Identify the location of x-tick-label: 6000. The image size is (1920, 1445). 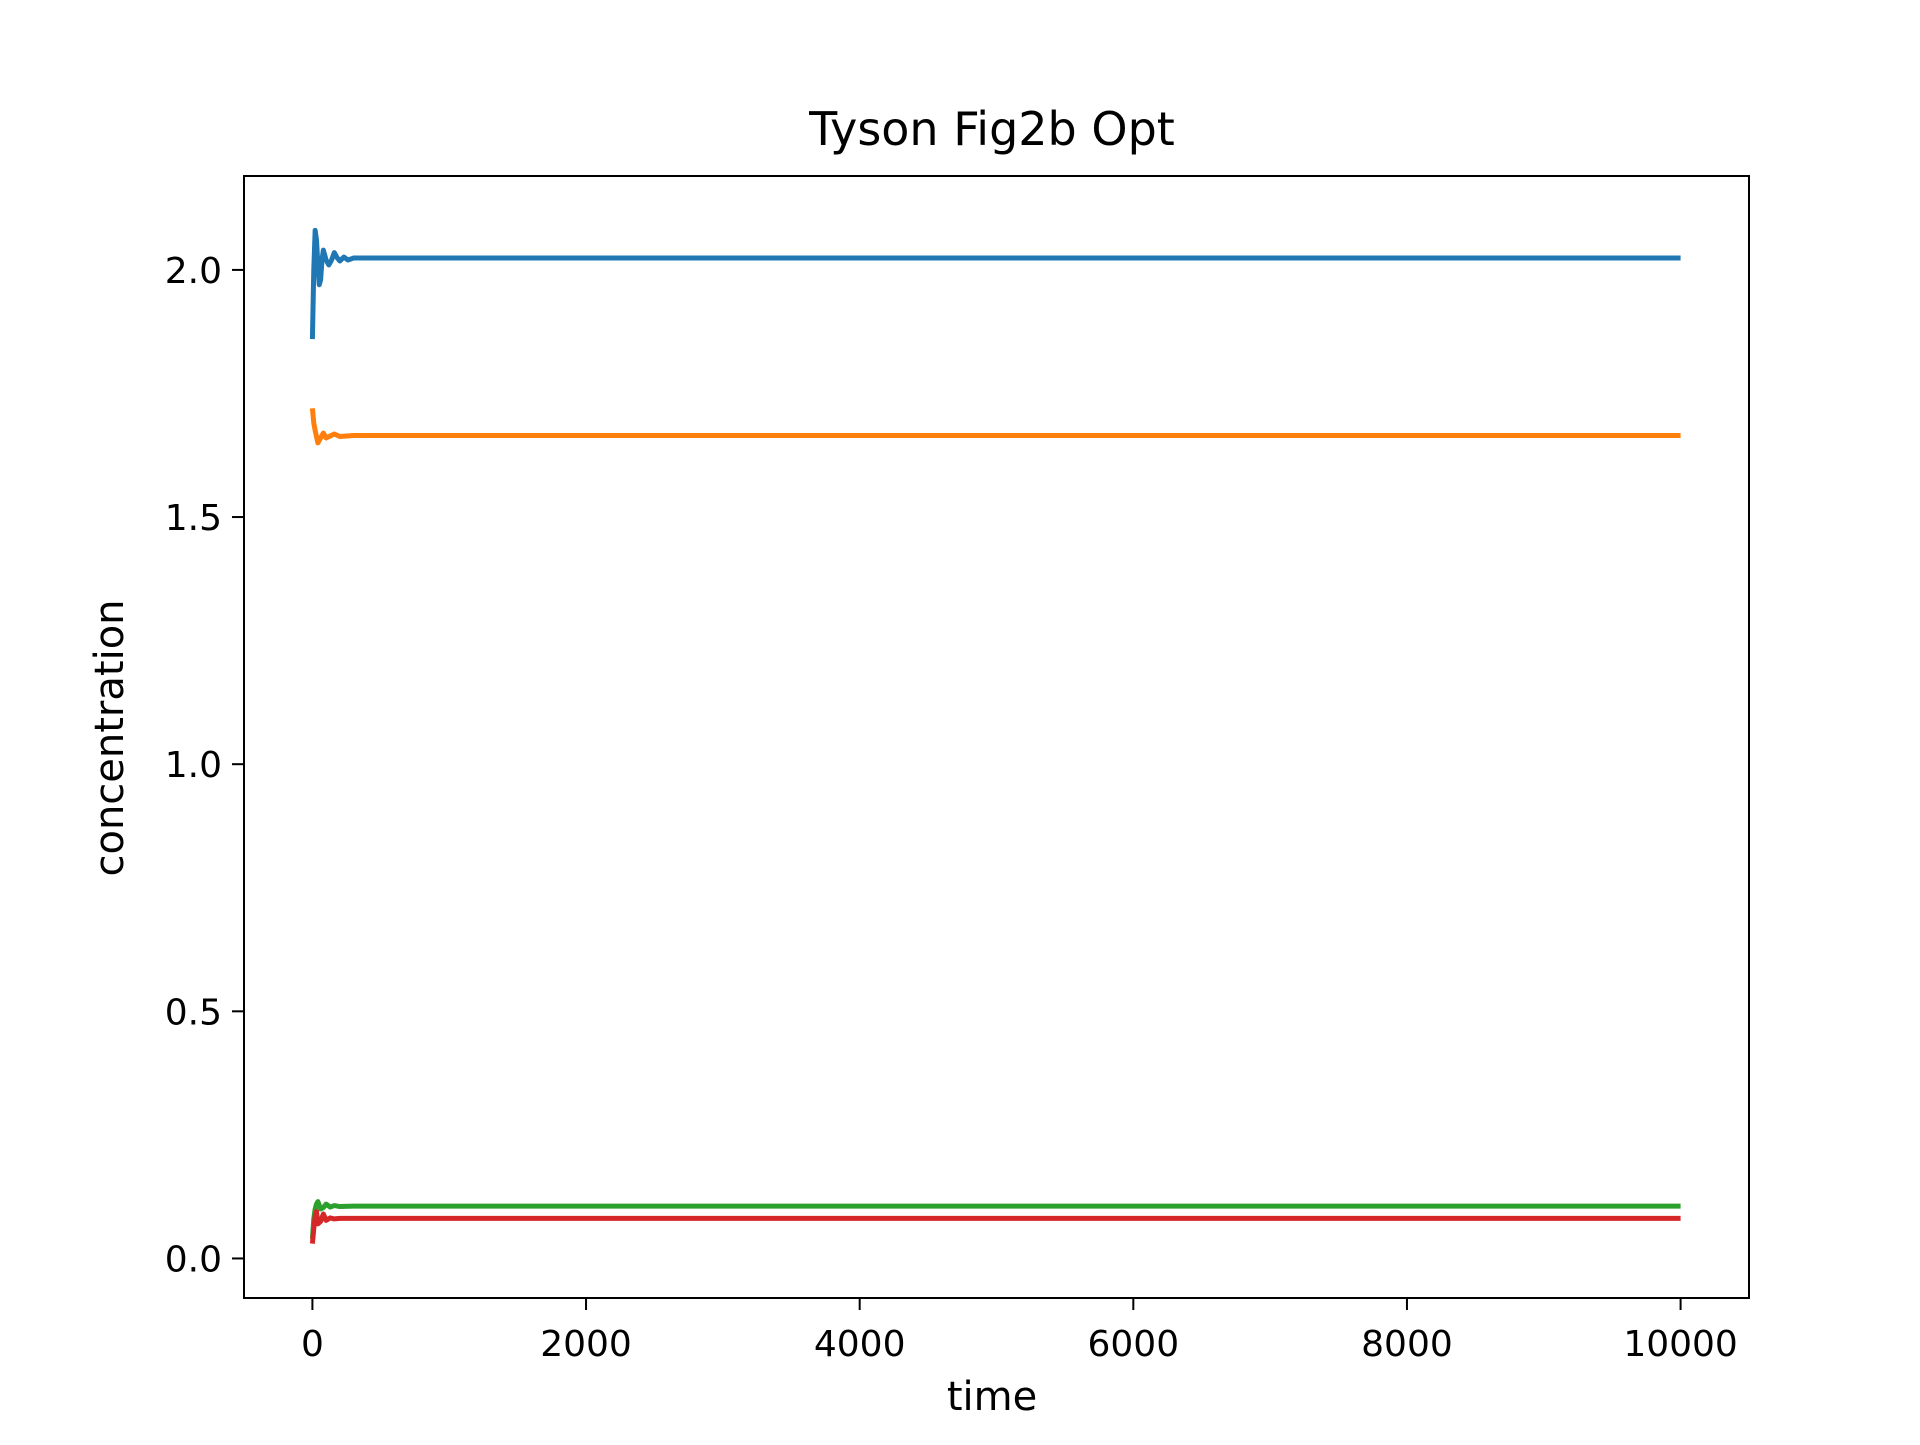
(1134, 1344).